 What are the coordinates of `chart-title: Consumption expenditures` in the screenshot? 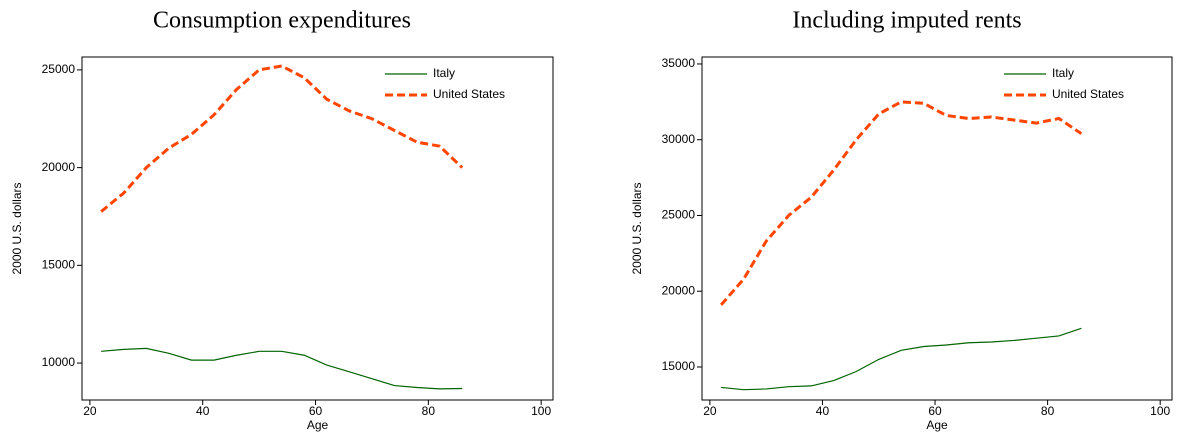 It's located at (282, 21).